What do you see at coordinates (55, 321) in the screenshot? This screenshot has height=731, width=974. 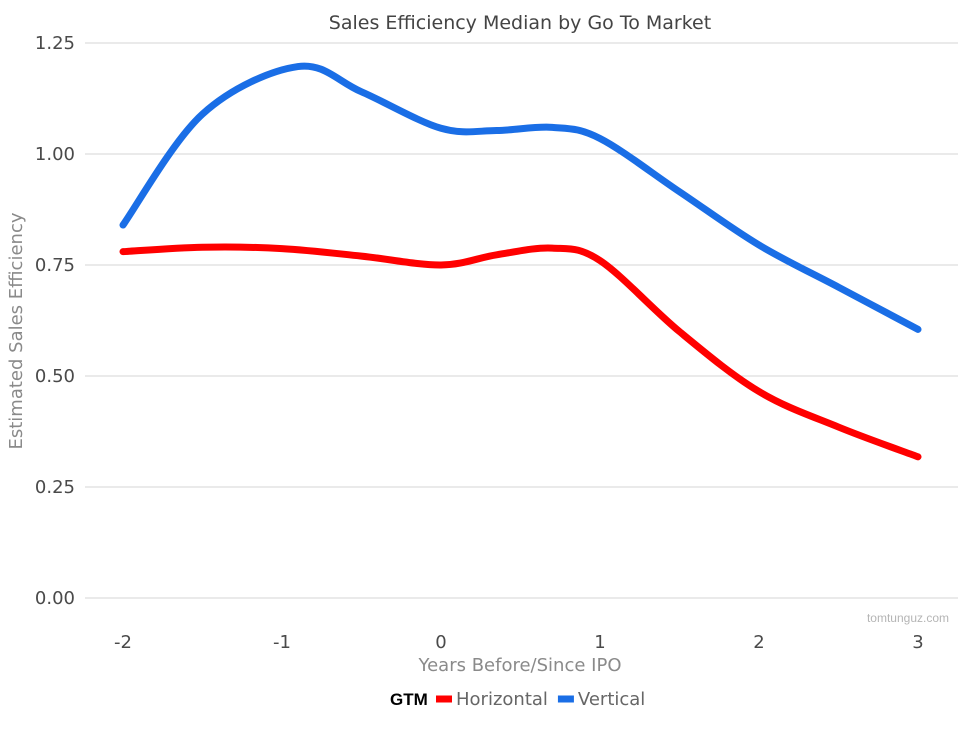 I see `y-axis-ticks: 0.00 0.25 0.50 0.75 1.00 1.25` at bounding box center [55, 321].